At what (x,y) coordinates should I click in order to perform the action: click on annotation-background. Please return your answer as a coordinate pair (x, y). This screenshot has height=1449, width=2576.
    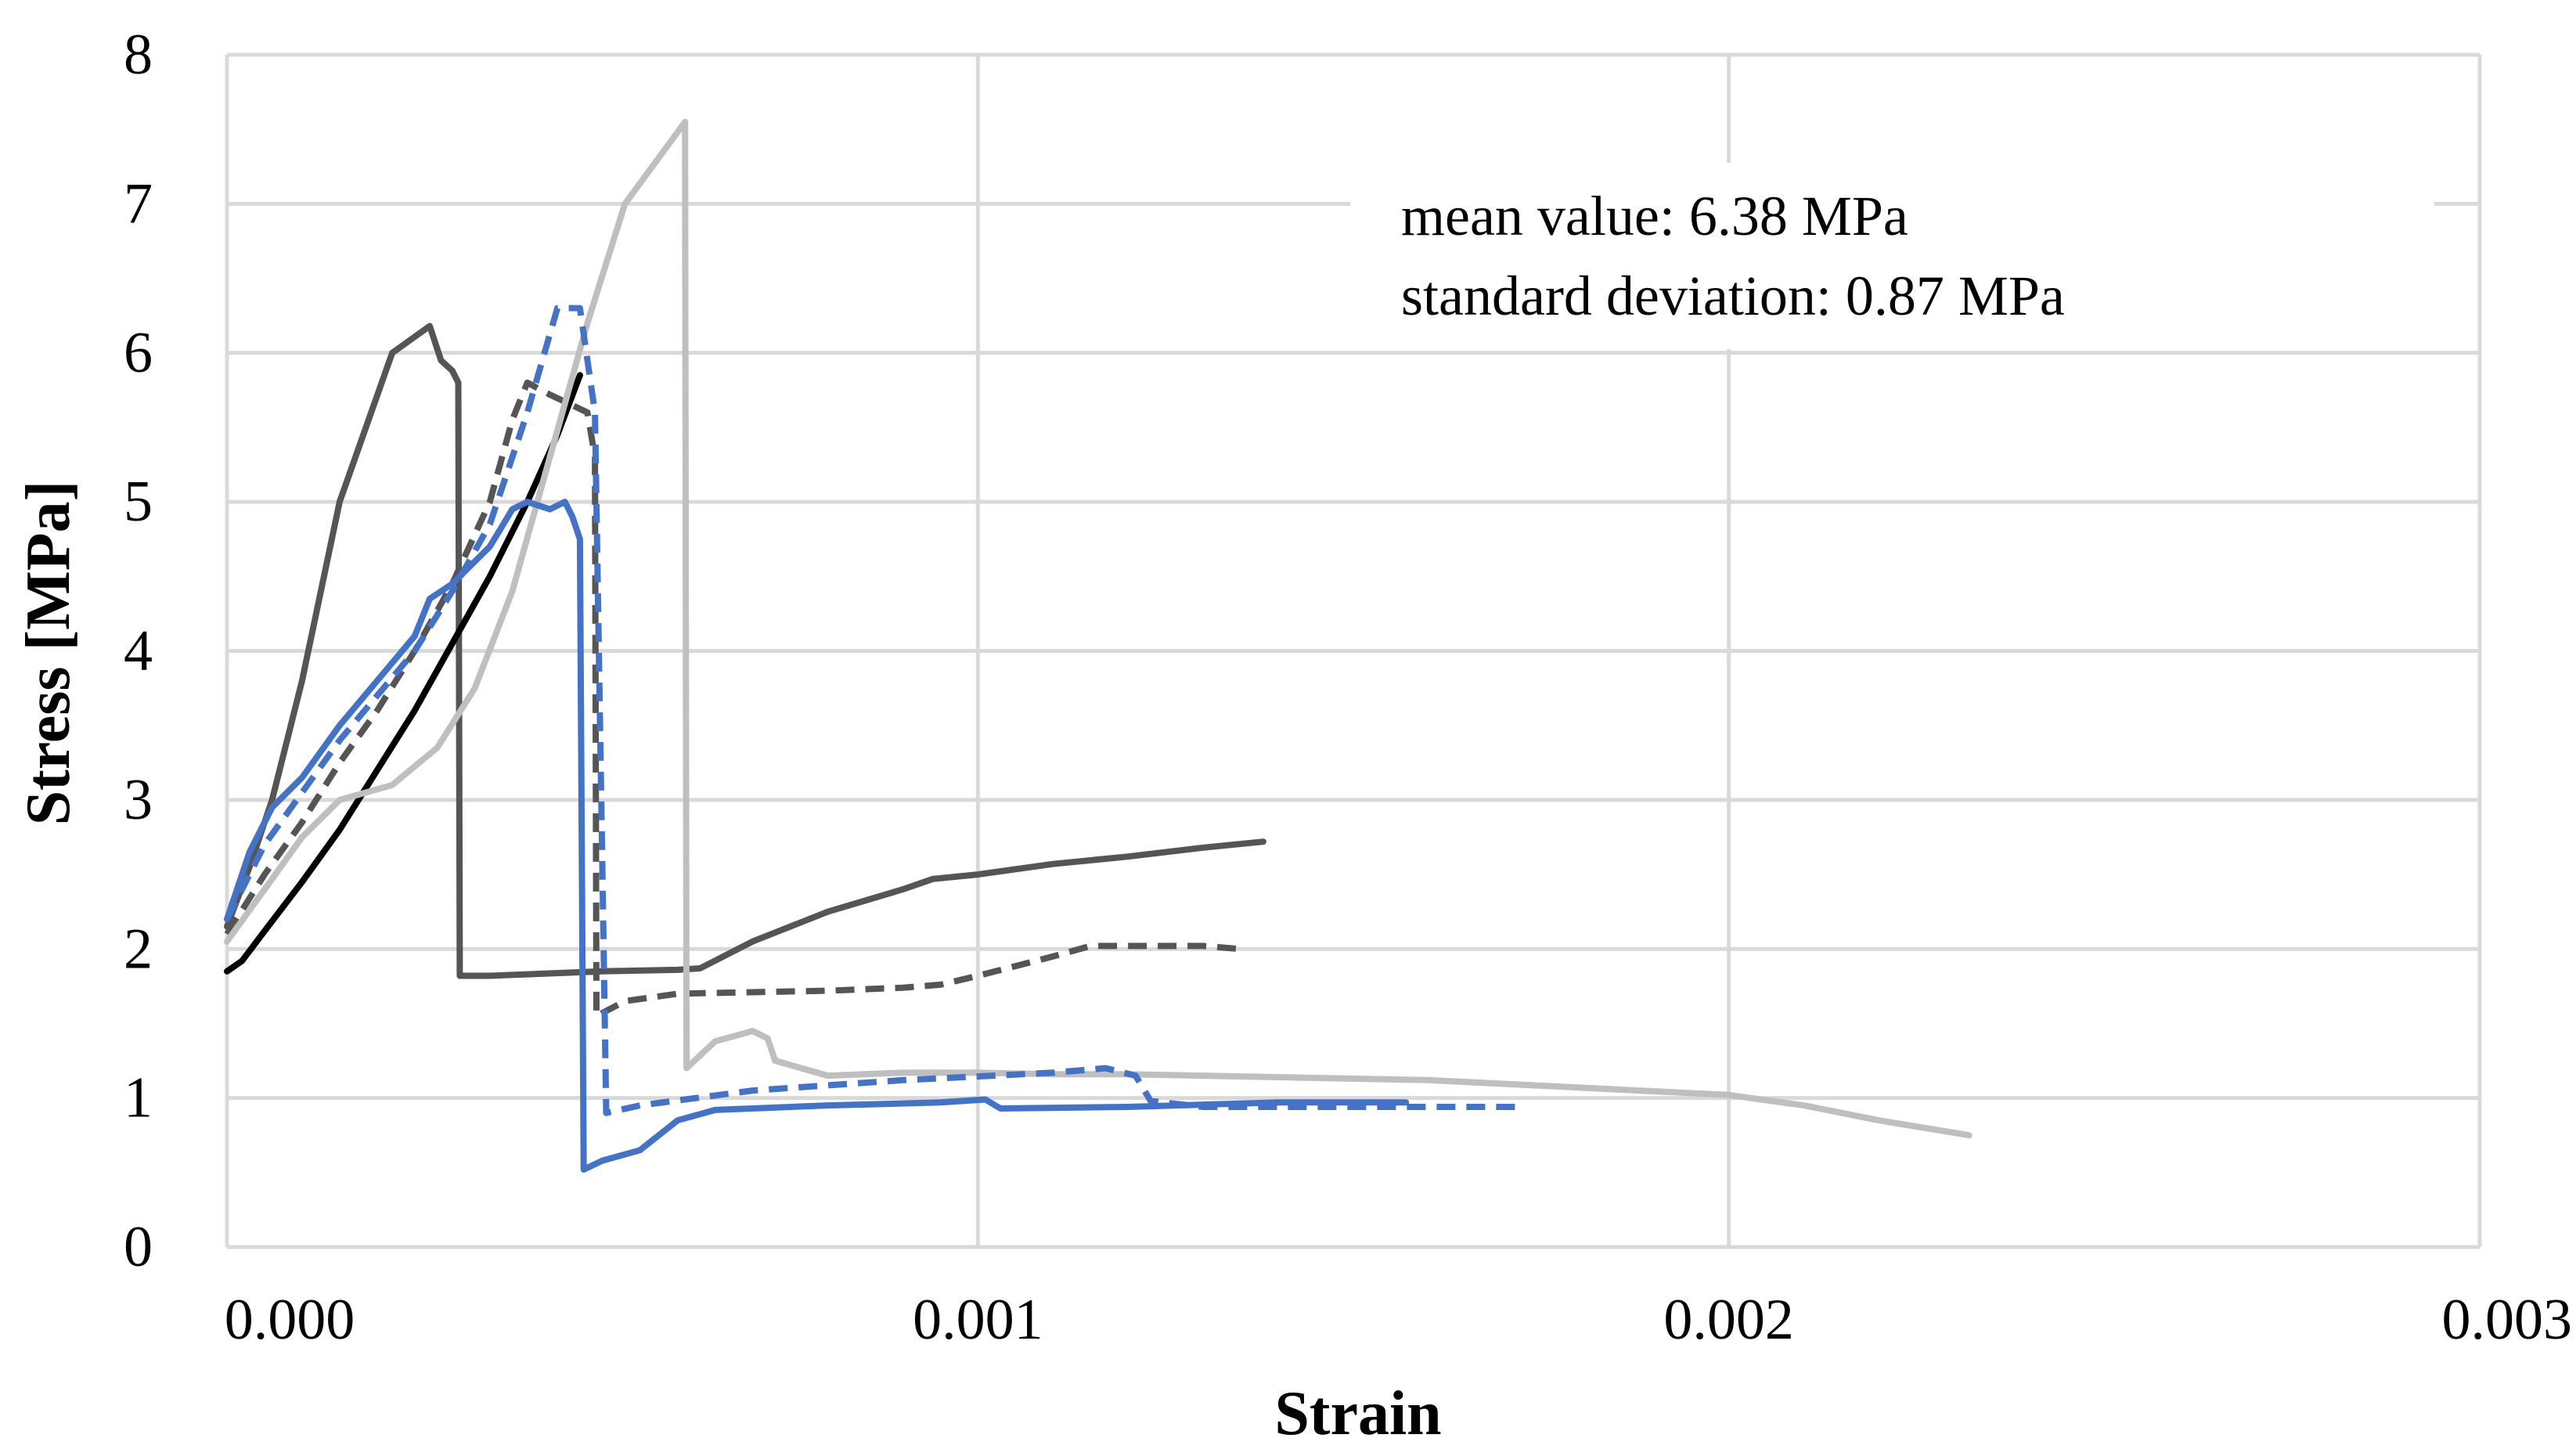
    Looking at the image, I should click on (1892, 256).